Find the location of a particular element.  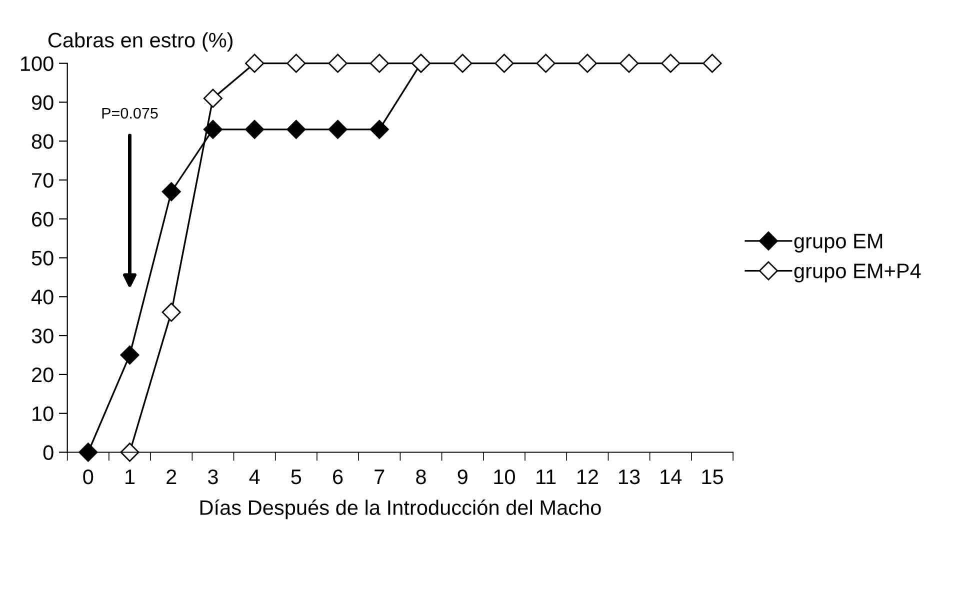

x-tick-label: 4 is located at coordinates (254, 477).